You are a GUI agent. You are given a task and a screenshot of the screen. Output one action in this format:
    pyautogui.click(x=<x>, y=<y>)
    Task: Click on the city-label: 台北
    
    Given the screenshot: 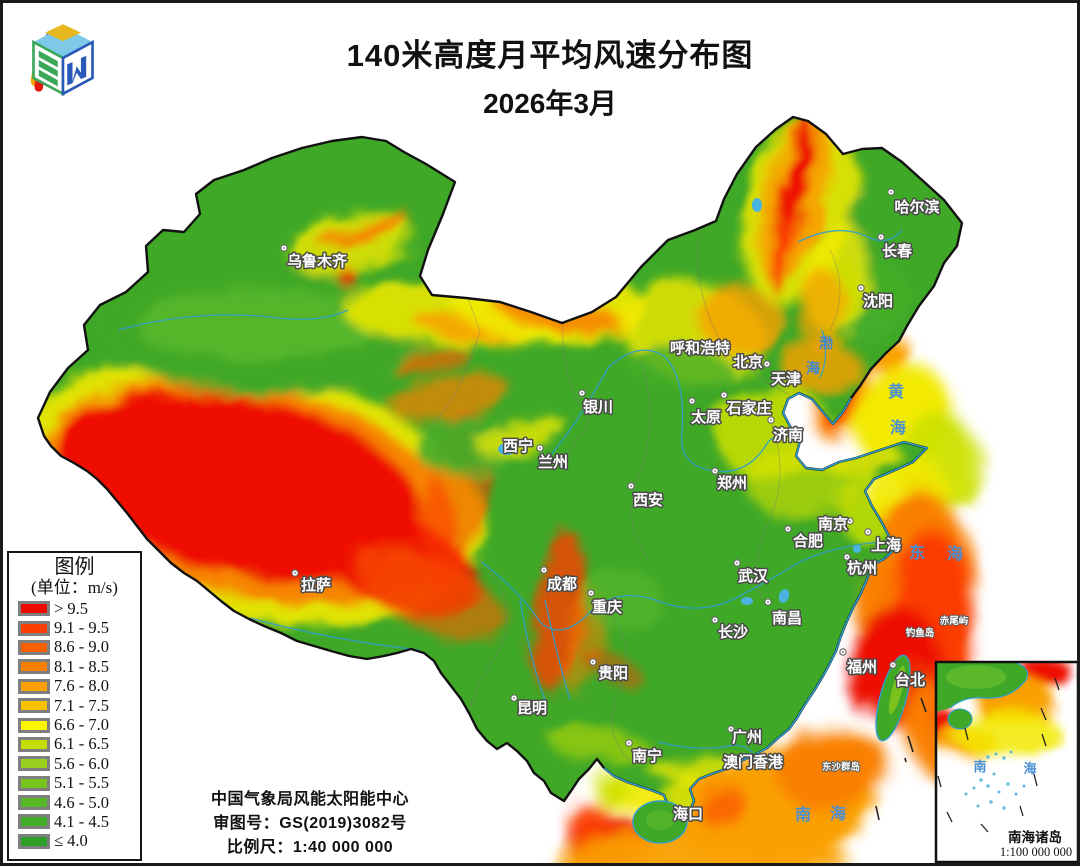 What is the action you would take?
    pyautogui.click(x=910, y=680)
    